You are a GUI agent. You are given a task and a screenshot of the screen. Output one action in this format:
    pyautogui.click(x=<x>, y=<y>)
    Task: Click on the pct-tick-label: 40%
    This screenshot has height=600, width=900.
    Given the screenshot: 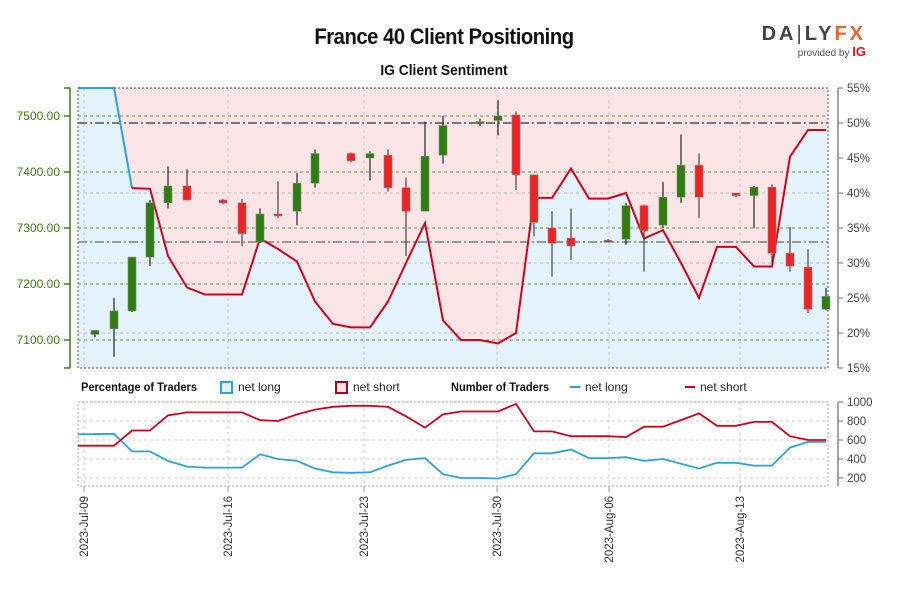 What is the action you would take?
    pyautogui.click(x=858, y=194)
    